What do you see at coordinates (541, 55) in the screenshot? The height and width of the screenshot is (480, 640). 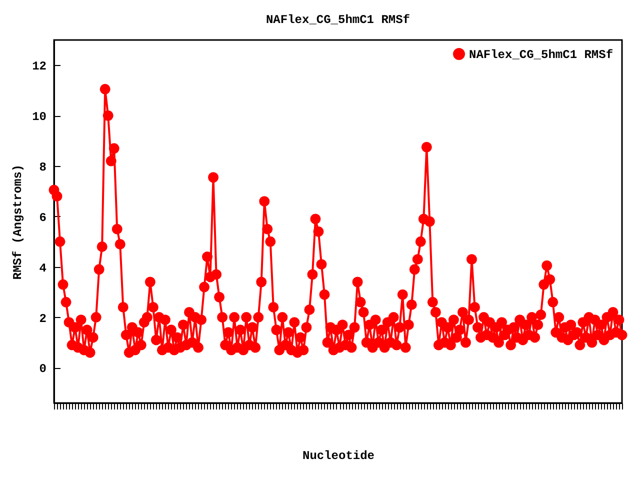 I see `legend-label: NAFlex_CG_5hmC1 RMSf` at bounding box center [541, 55].